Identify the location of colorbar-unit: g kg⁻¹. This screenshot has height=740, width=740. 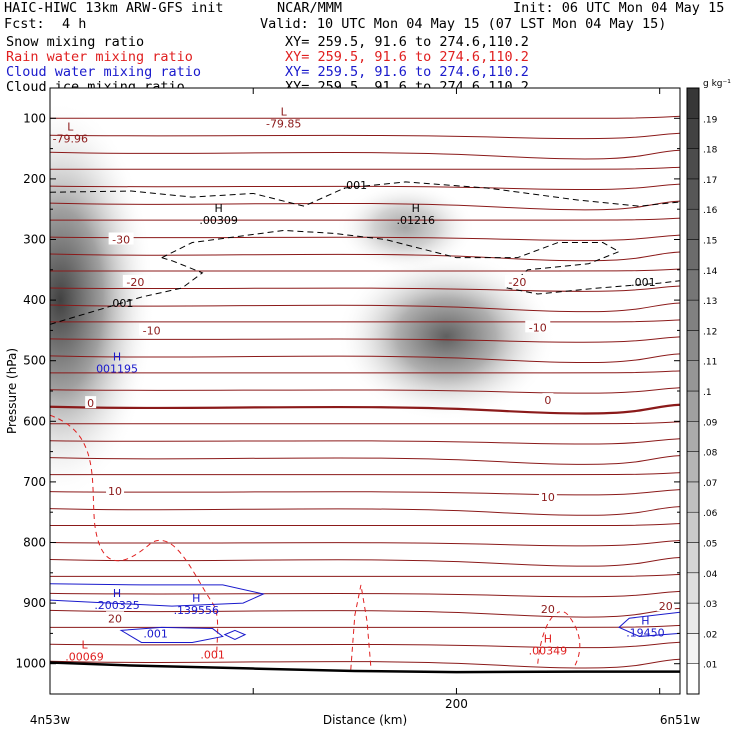
(717, 84).